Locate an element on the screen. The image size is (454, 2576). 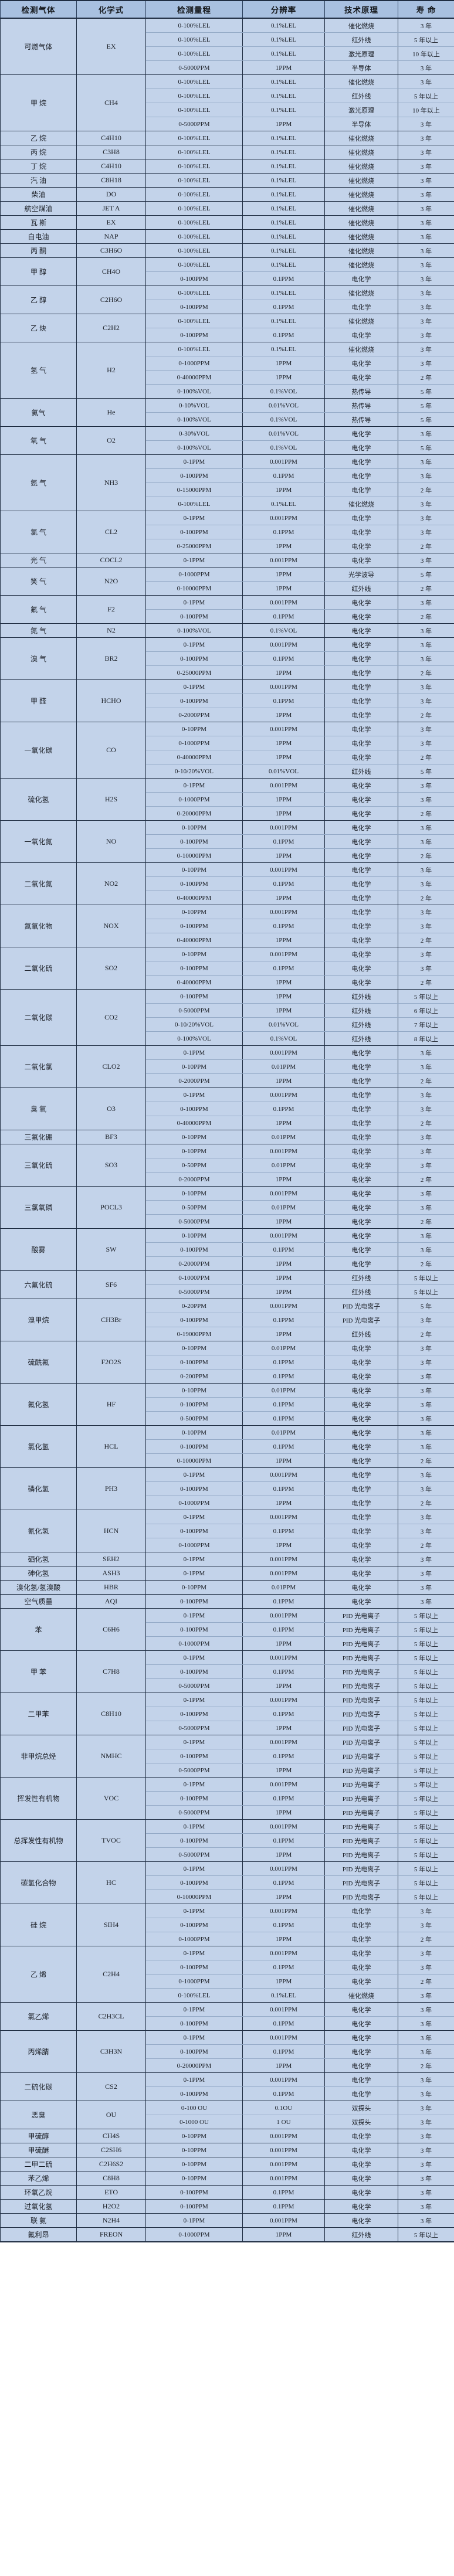
cell-gas-name: 二氧化硫 is located at coordinates (38, 969).